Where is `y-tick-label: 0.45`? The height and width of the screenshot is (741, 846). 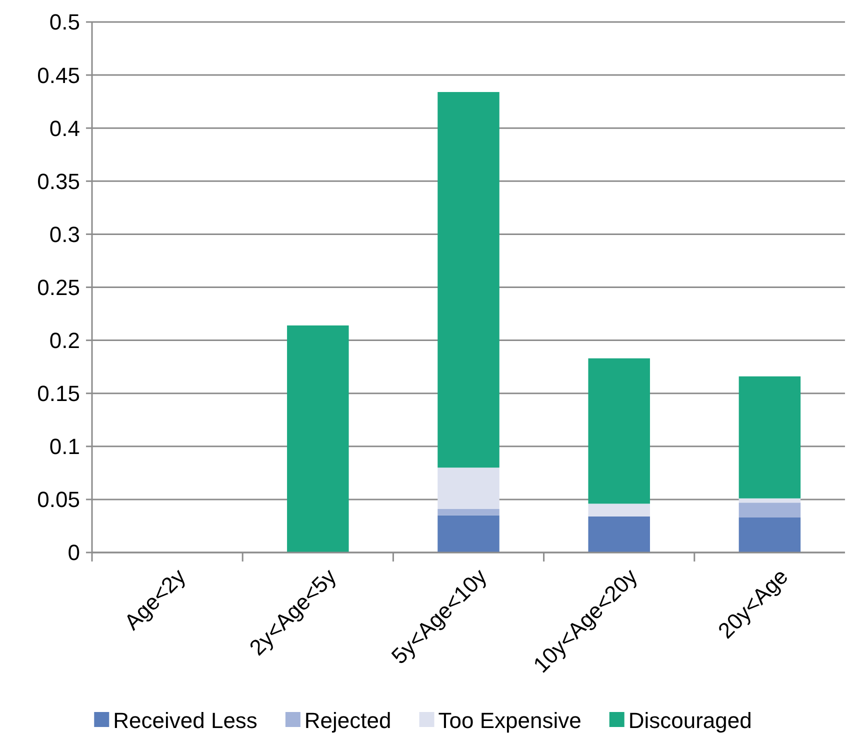
y-tick-label: 0.45 is located at coordinates (58, 75).